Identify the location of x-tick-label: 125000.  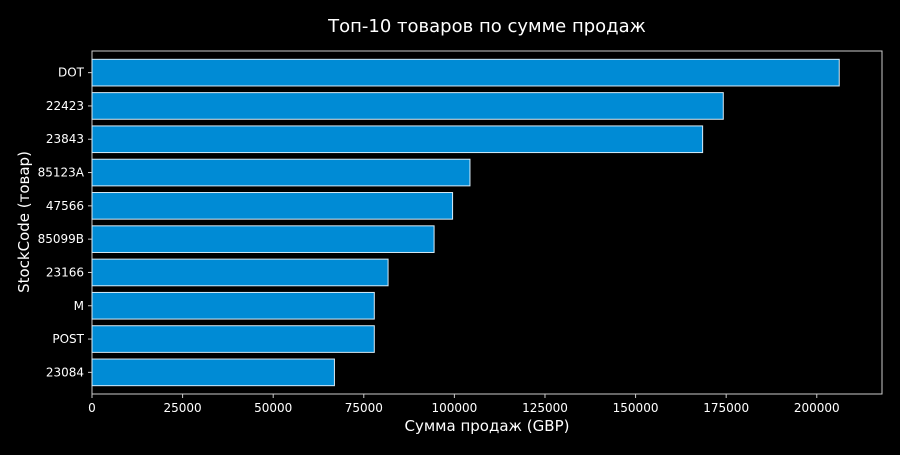
(545, 408).